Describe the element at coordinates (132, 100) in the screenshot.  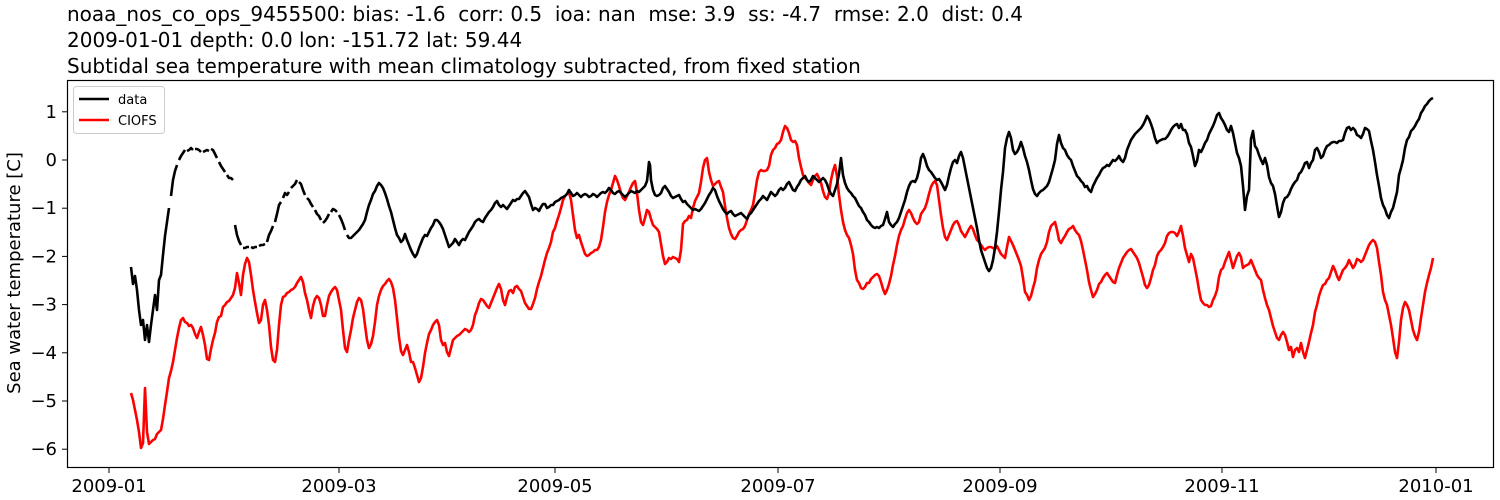
I see `legend-data-label: data` at that location.